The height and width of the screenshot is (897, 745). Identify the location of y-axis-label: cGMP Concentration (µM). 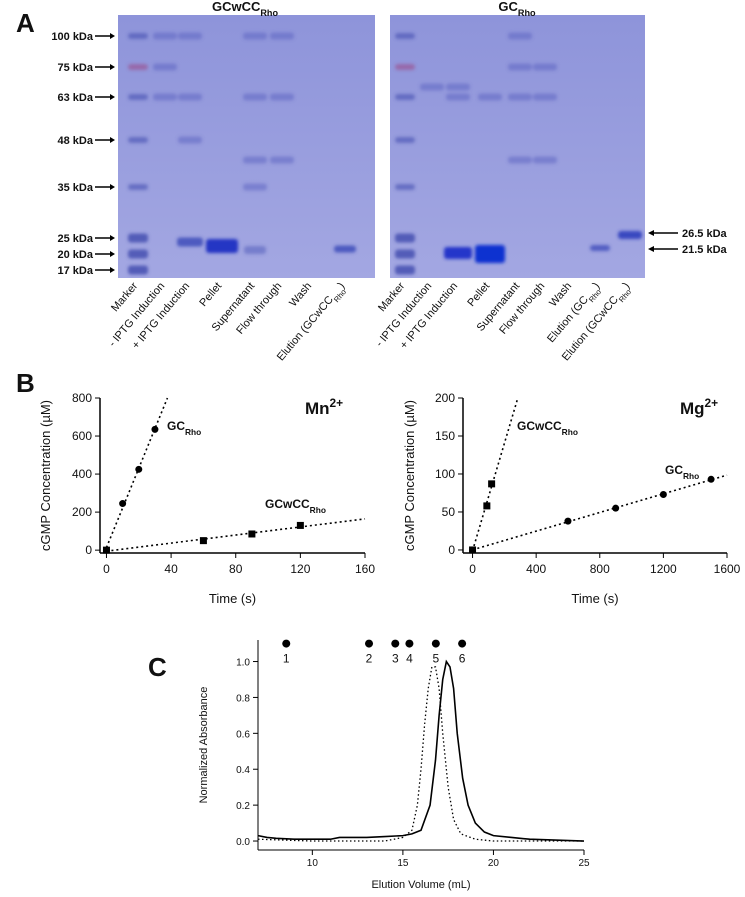
(409, 475).